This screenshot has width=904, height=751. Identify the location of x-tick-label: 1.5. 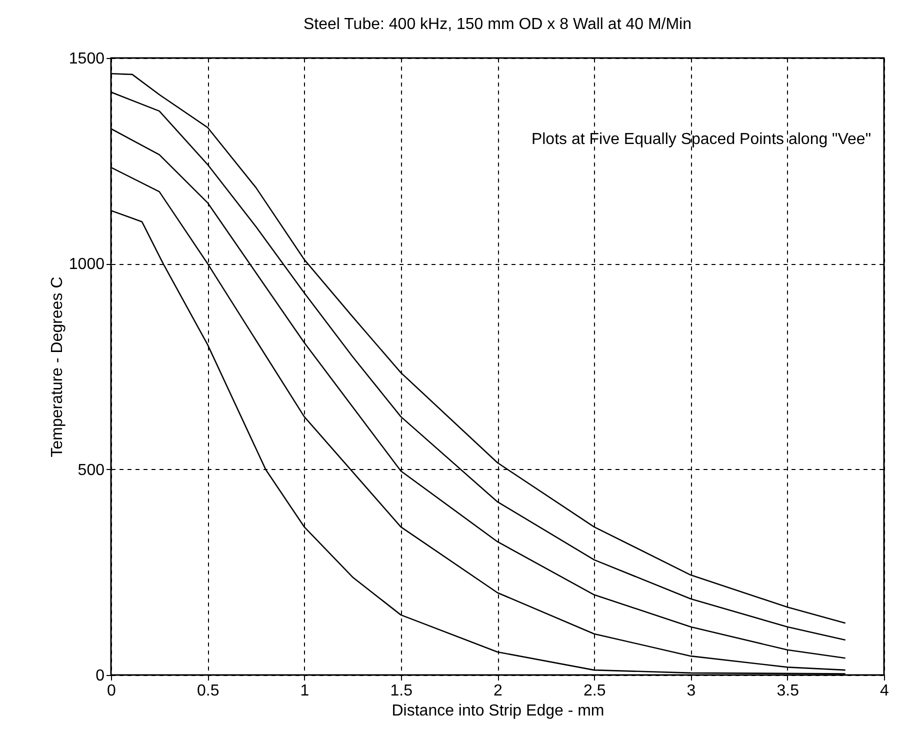
(401, 691).